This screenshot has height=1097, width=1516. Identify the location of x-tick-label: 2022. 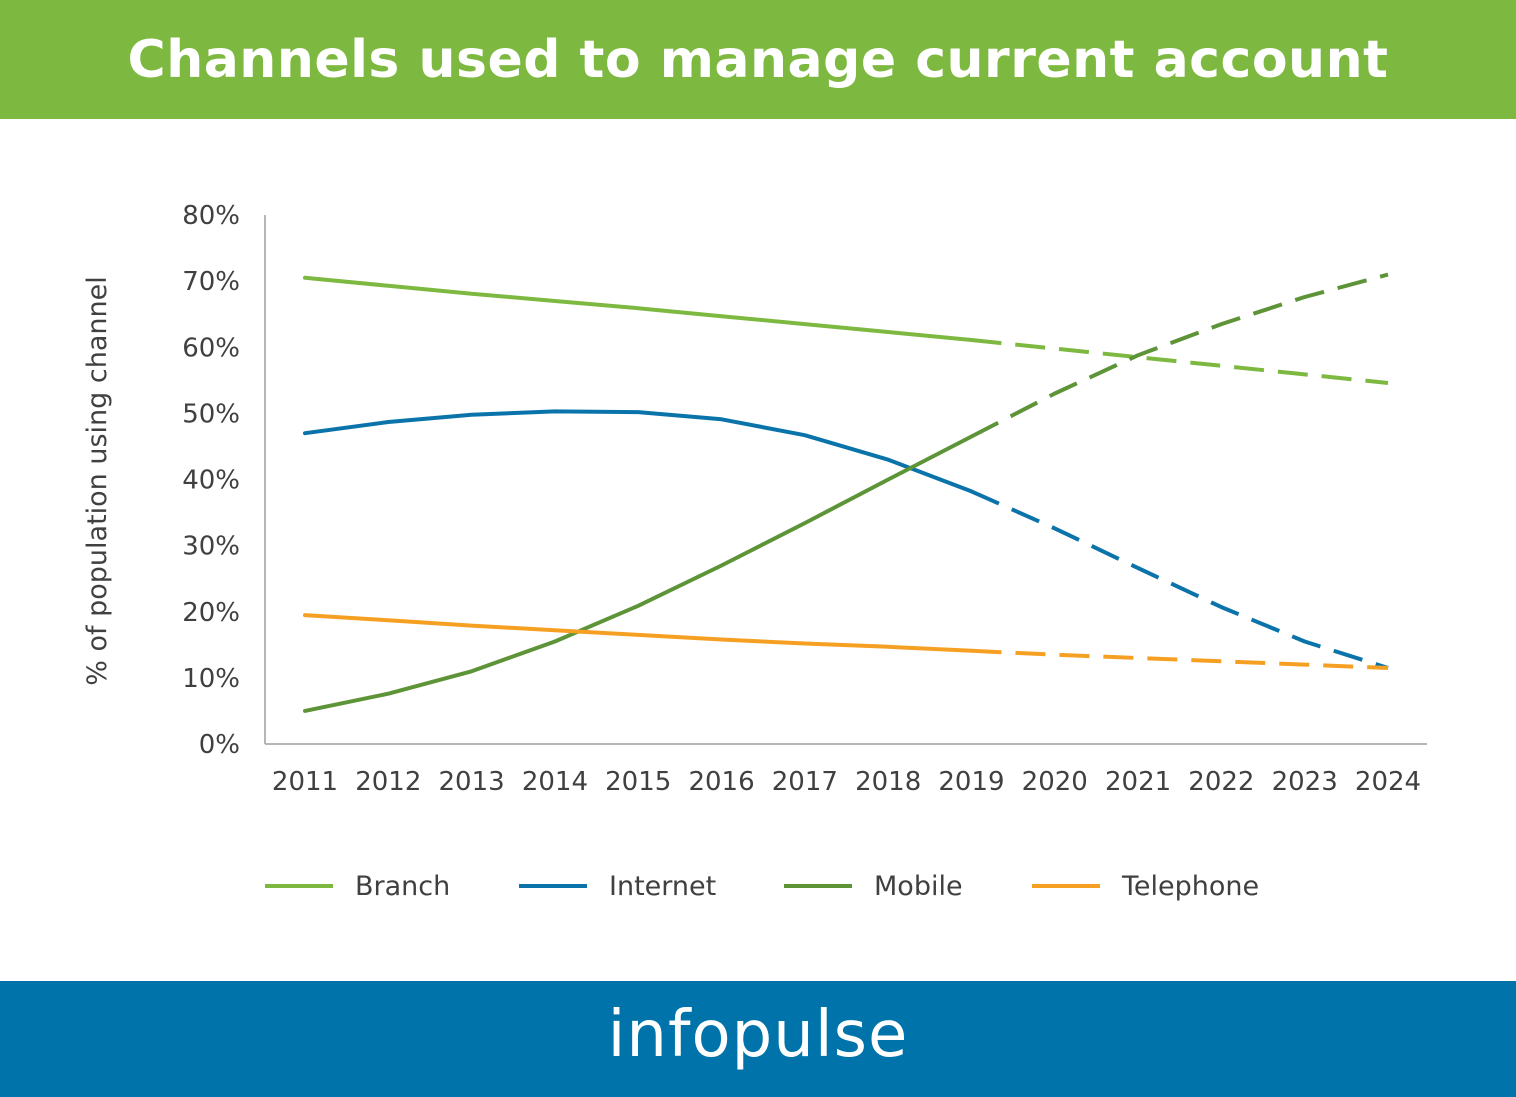
(1221, 782).